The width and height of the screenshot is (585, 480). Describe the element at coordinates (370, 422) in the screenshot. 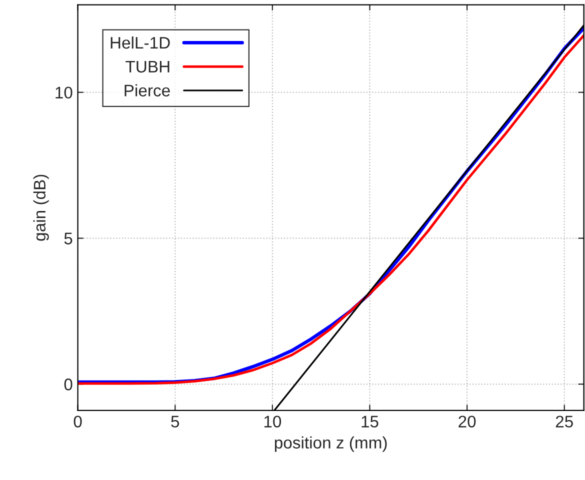

I see `x-tick-label: 15` at that location.